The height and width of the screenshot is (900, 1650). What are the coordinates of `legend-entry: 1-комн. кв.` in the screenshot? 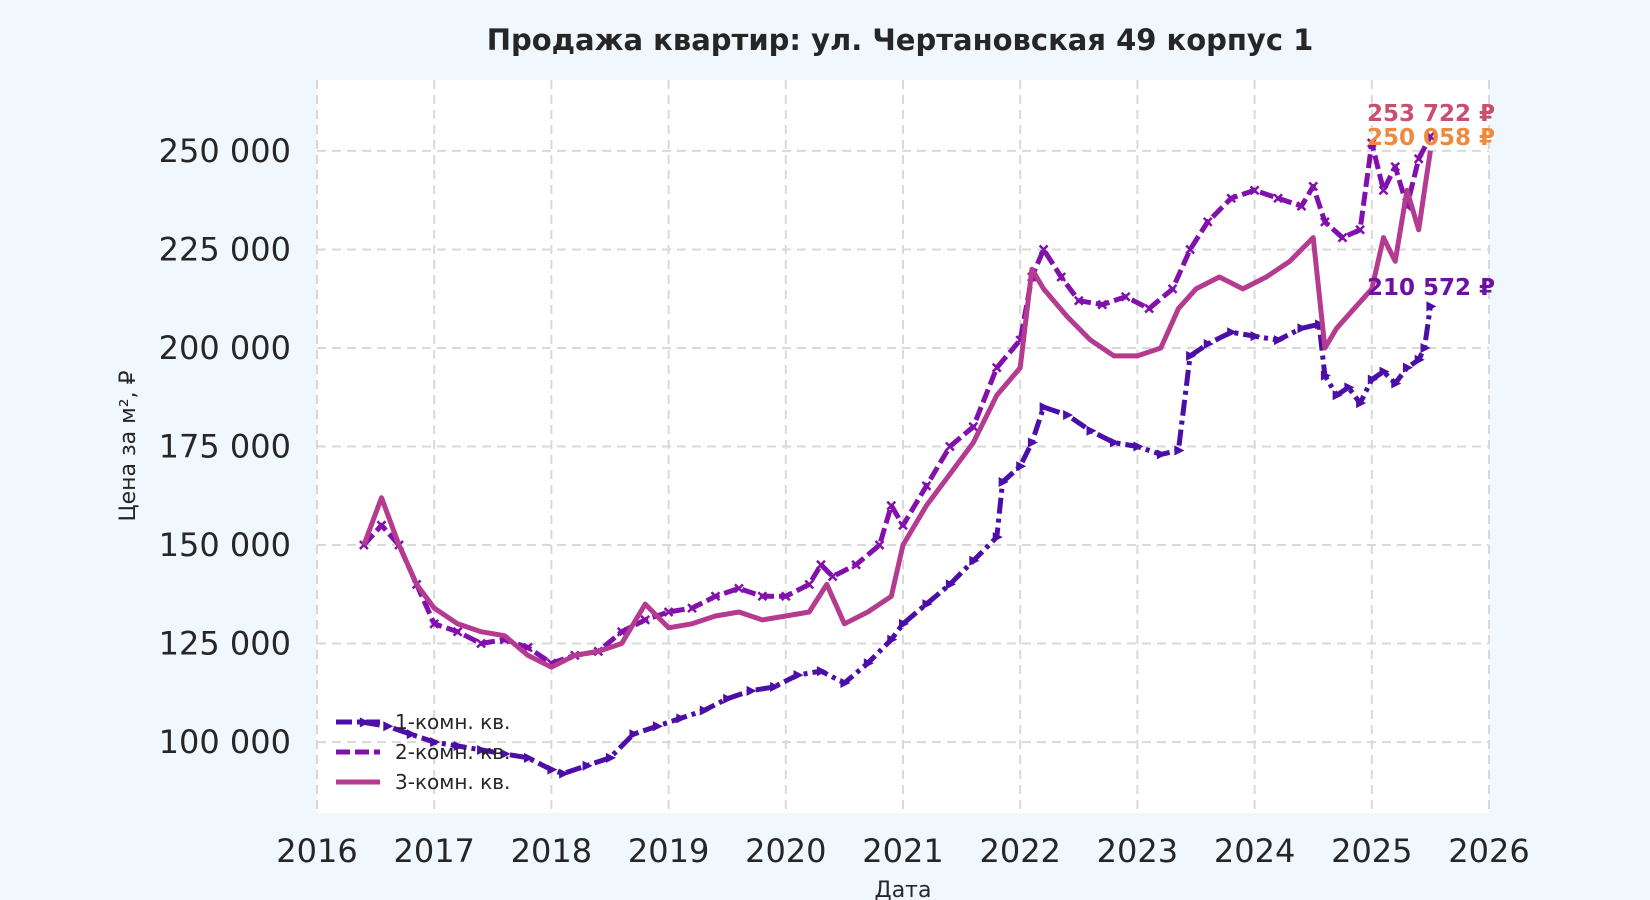 It's located at (423, 722).